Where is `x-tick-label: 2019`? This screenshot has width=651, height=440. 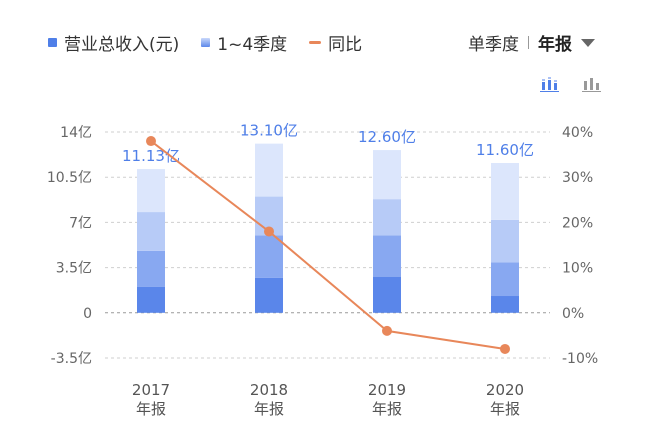 x-tick-label: 2019 is located at coordinates (387, 390).